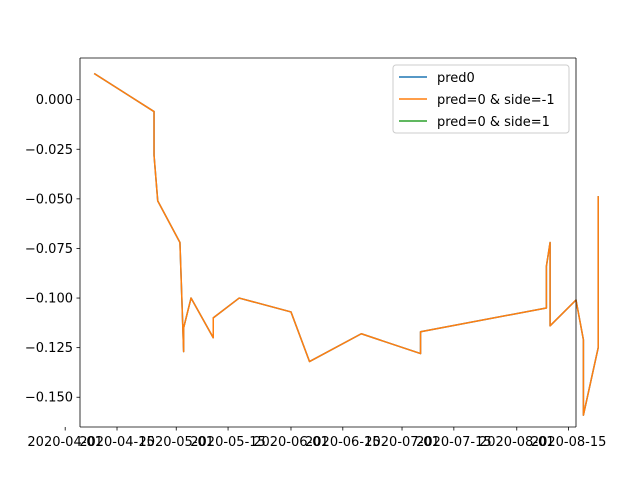 This screenshot has width=640, height=480. What do you see at coordinates (228, 442) in the screenshot?
I see `x-tick-label: 2020-05-15` at bounding box center [228, 442].